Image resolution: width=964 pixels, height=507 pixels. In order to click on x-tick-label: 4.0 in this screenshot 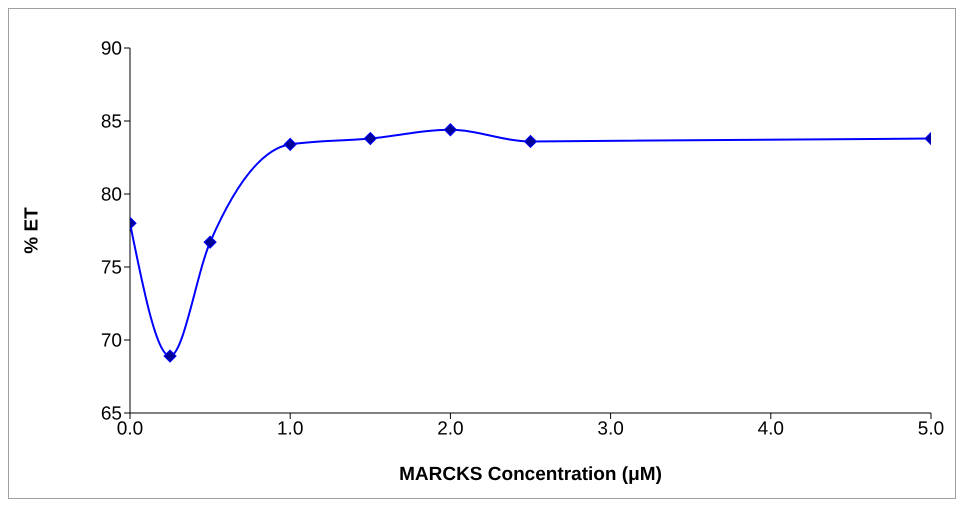, I will do `click(771, 429)`.